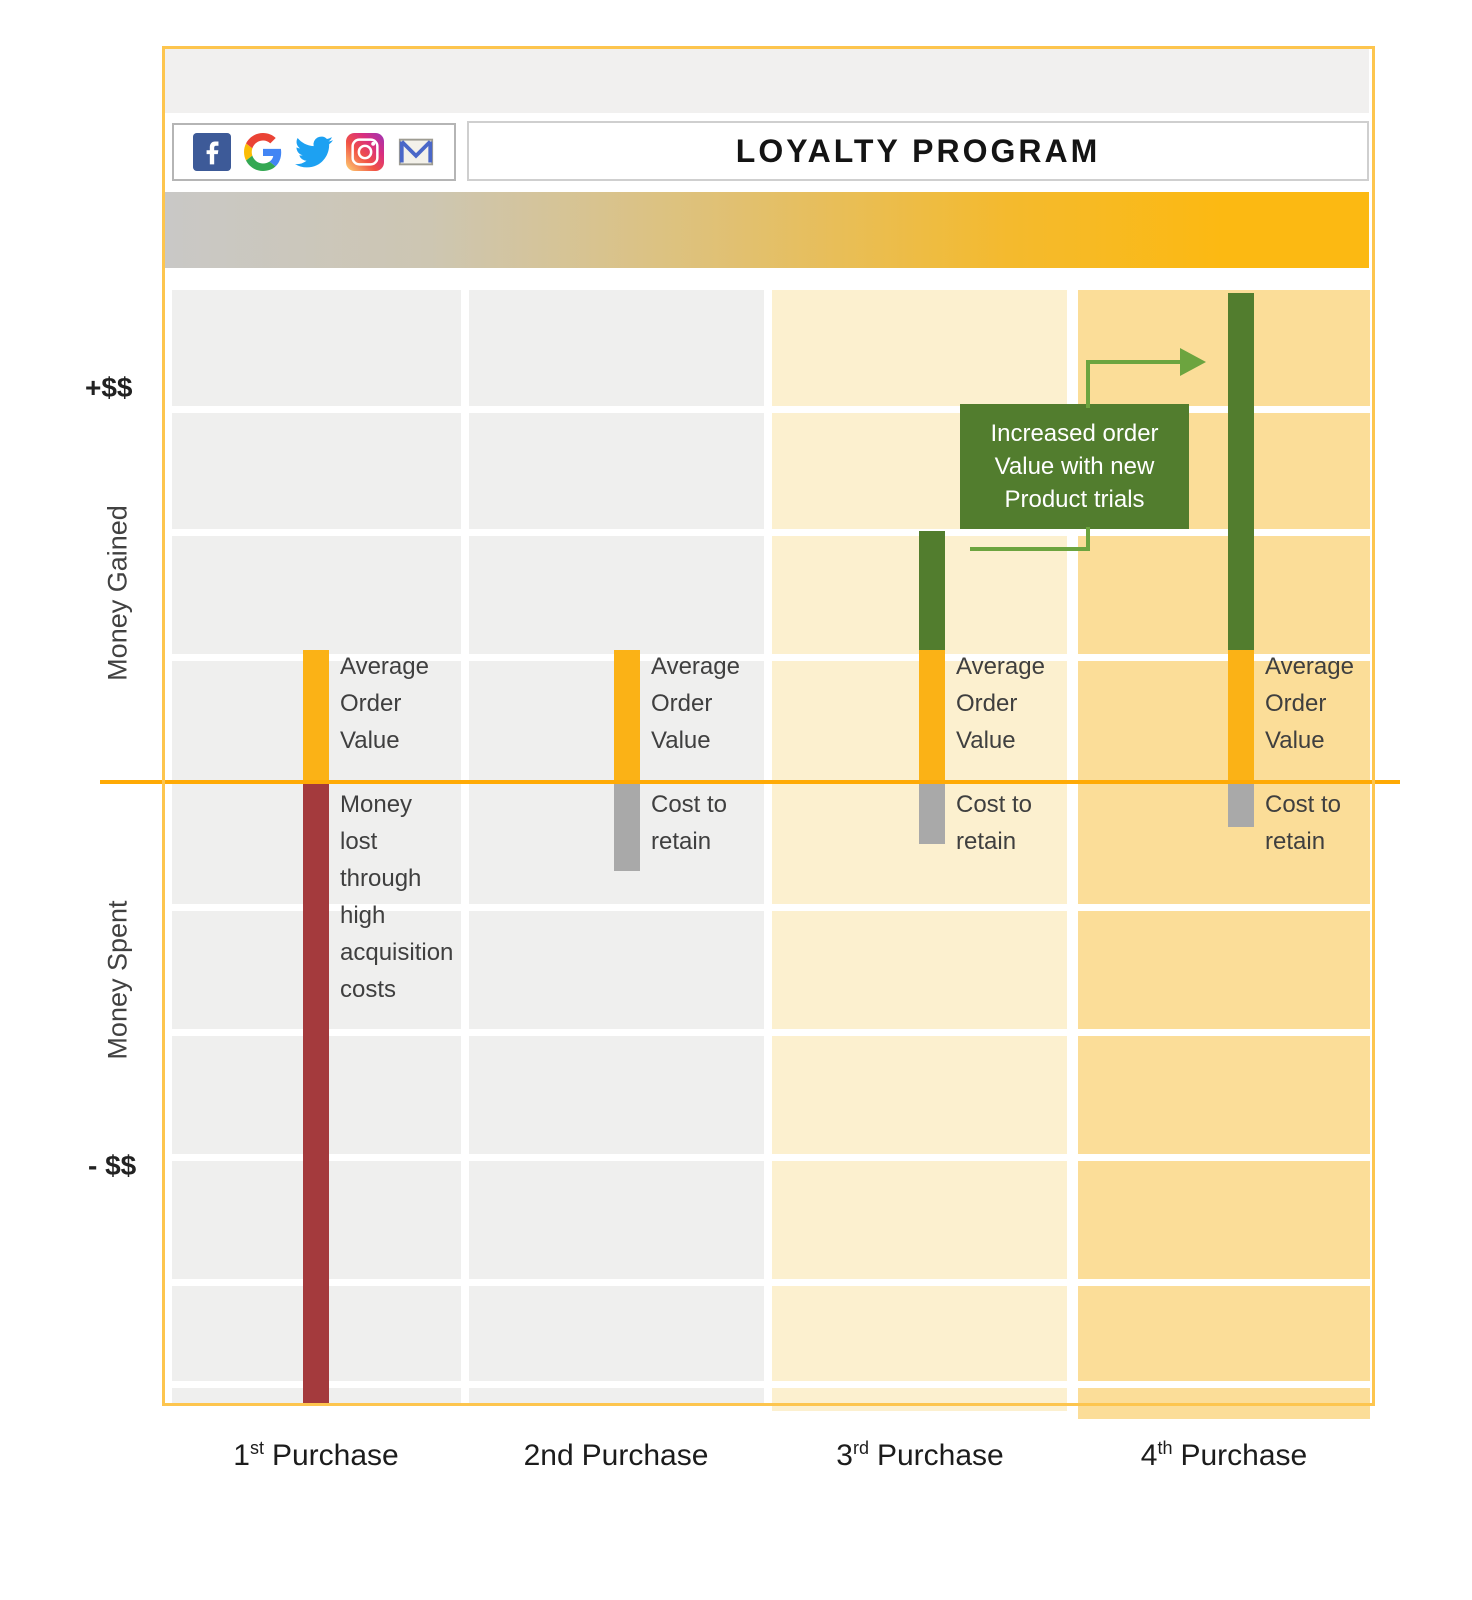 The width and height of the screenshot is (1472, 1600). I want to click on aov-label-3: Average Order Value, so click(1000, 703).